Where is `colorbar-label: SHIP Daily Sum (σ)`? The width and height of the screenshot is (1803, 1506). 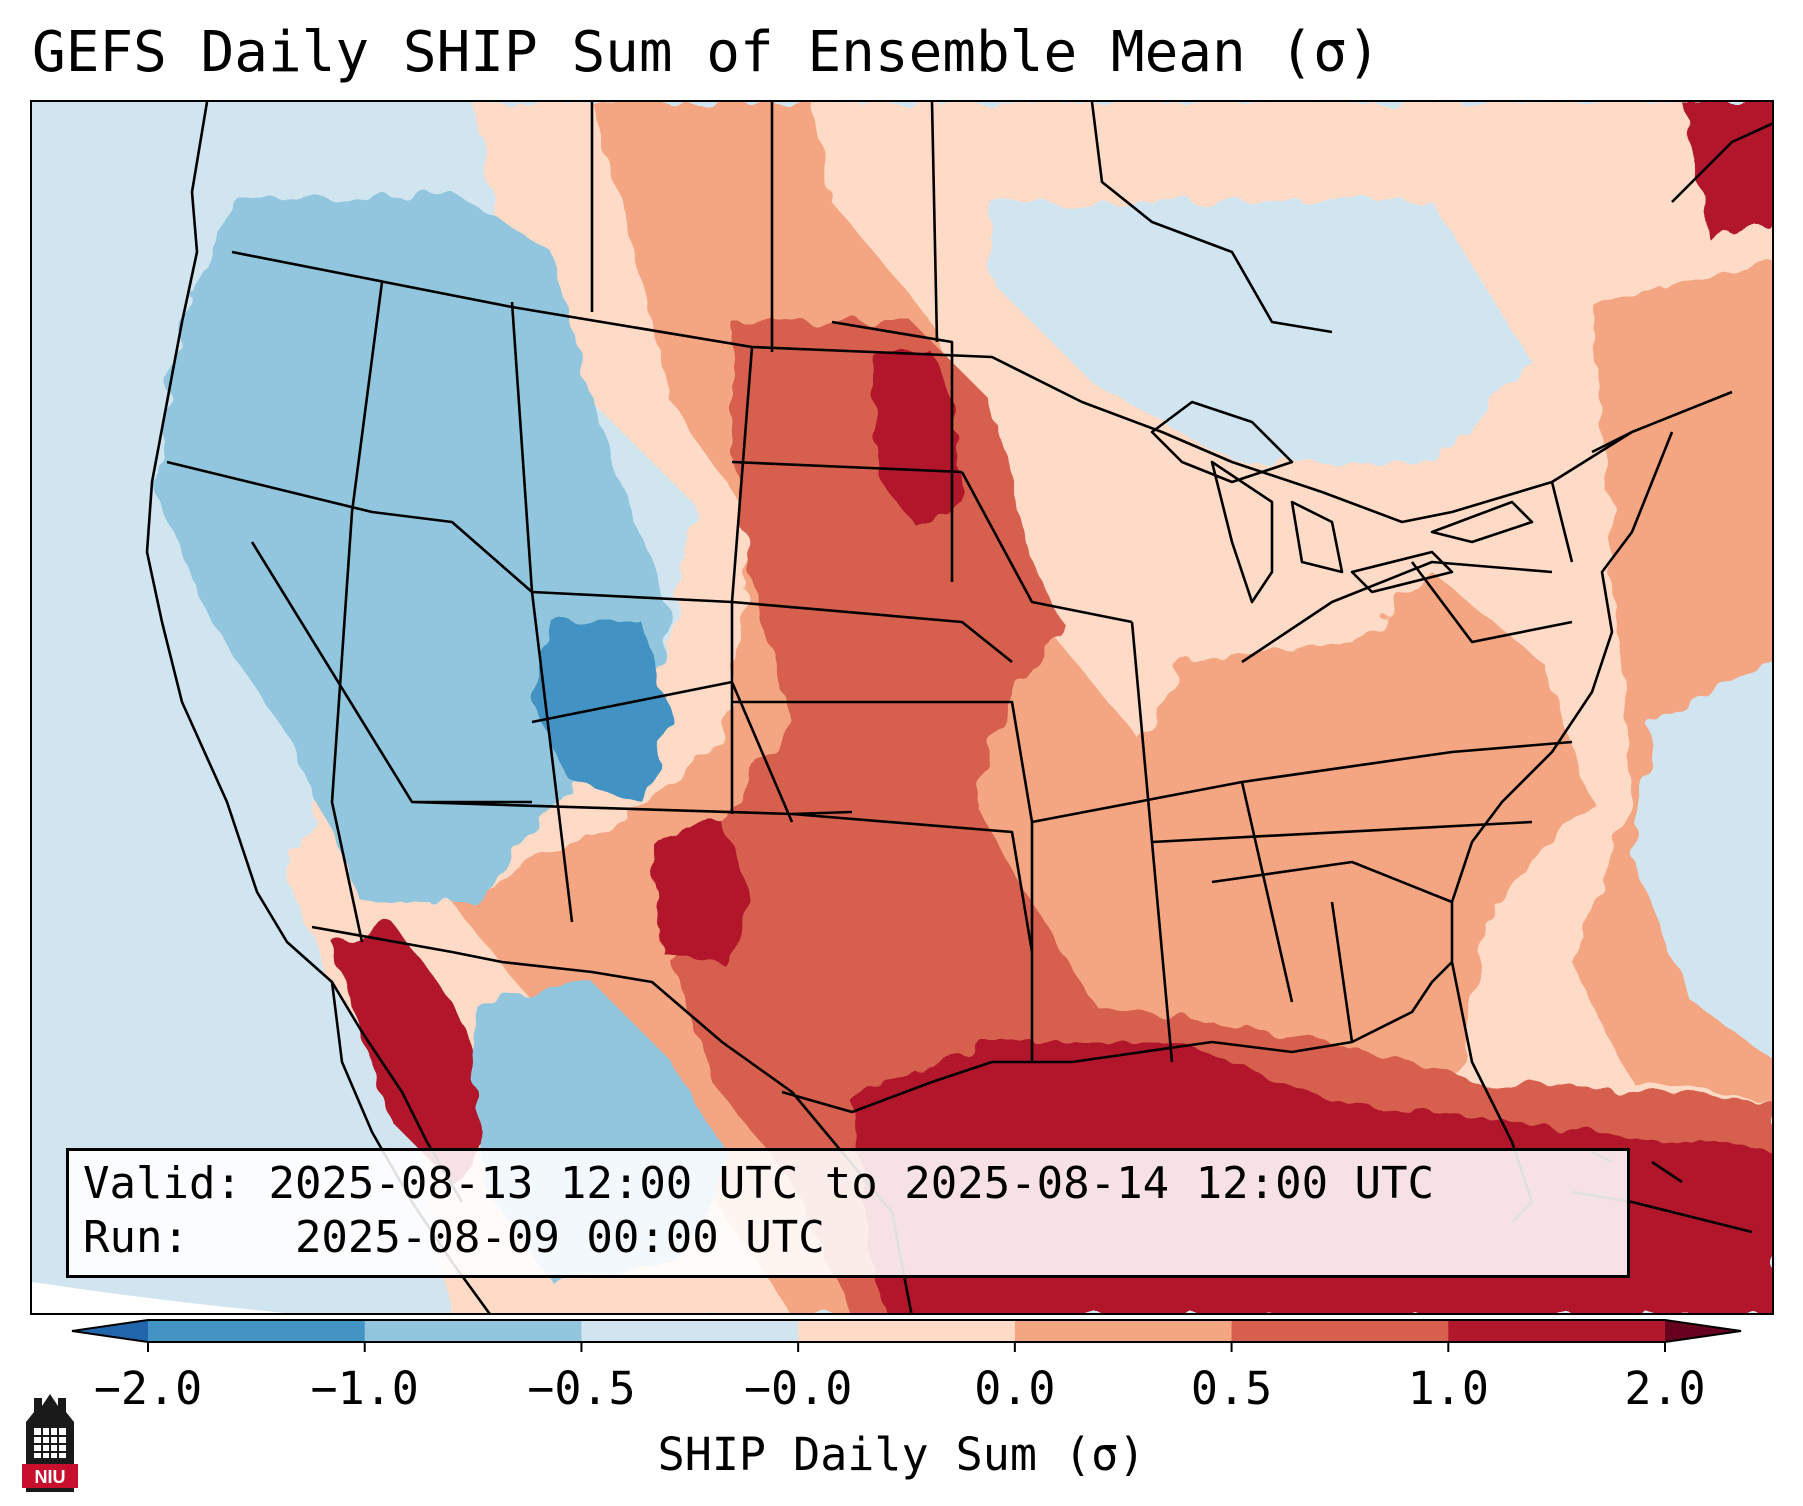
colorbar-label: SHIP Daily Sum (σ) is located at coordinates (901, 1454).